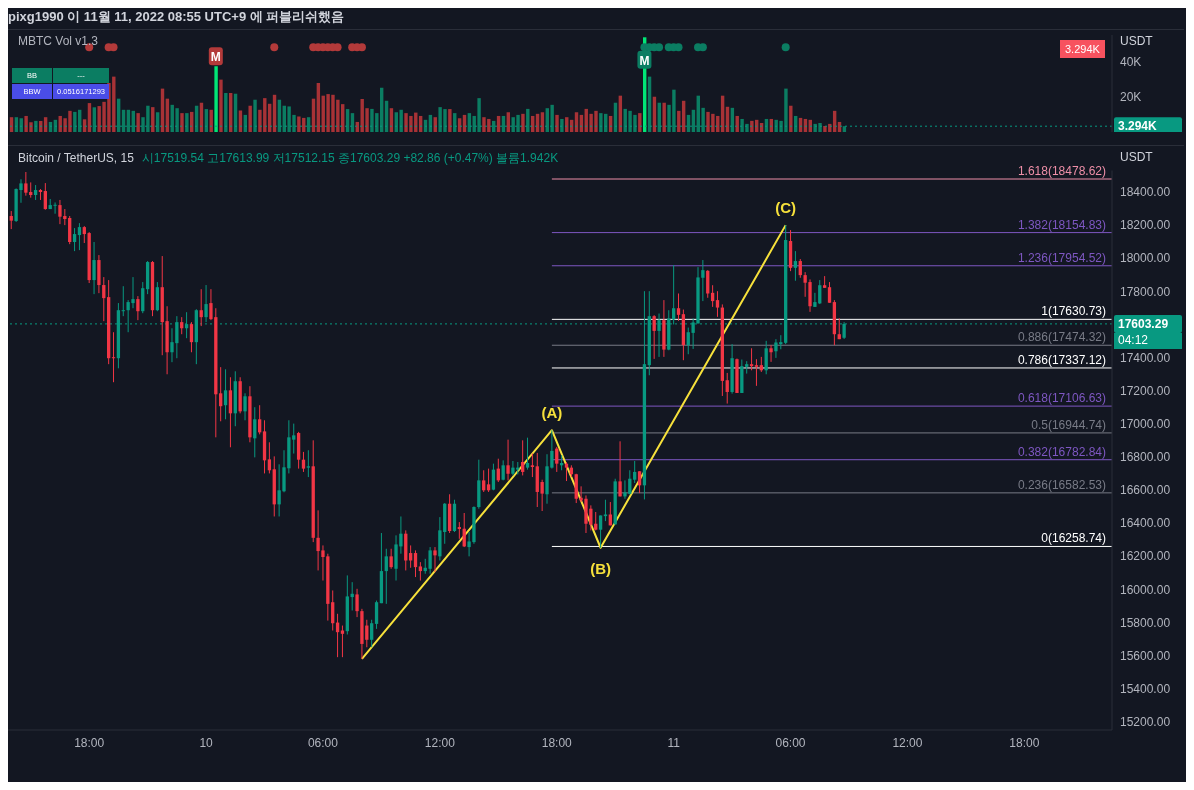 This screenshot has height=790, width=1194. What do you see at coordinates (1138, 126) in the screenshot?
I see `ref-line-label: 3.294K` at bounding box center [1138, 126].